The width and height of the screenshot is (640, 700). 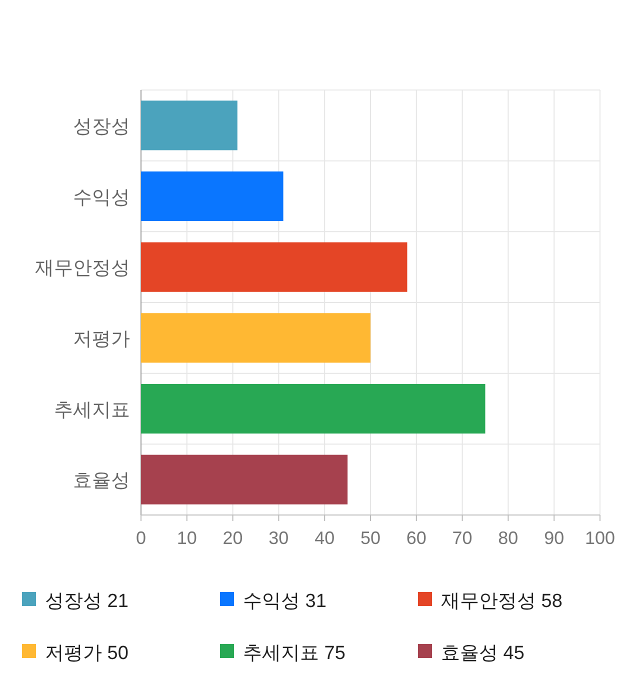 I want to click on y-tick-label: 성장성, so click(x=101, y=127).